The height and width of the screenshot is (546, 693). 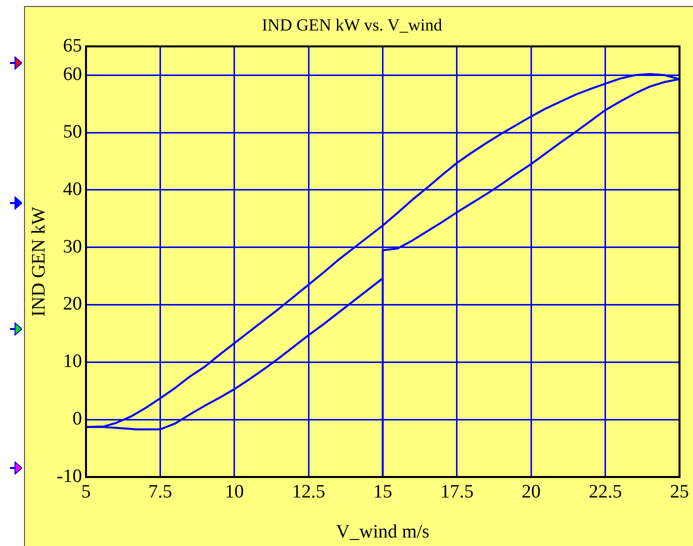 I want to click on y-tick-label: 20, so click(x=72, y=304).